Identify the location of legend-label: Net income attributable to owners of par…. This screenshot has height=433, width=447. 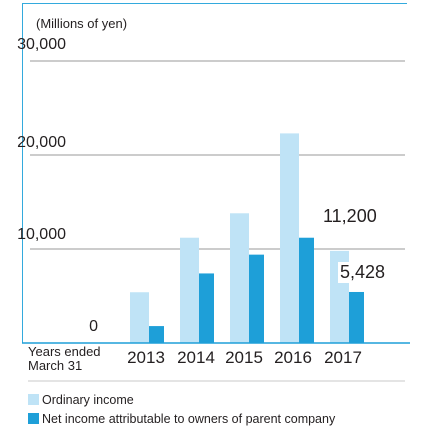
(189, 418).